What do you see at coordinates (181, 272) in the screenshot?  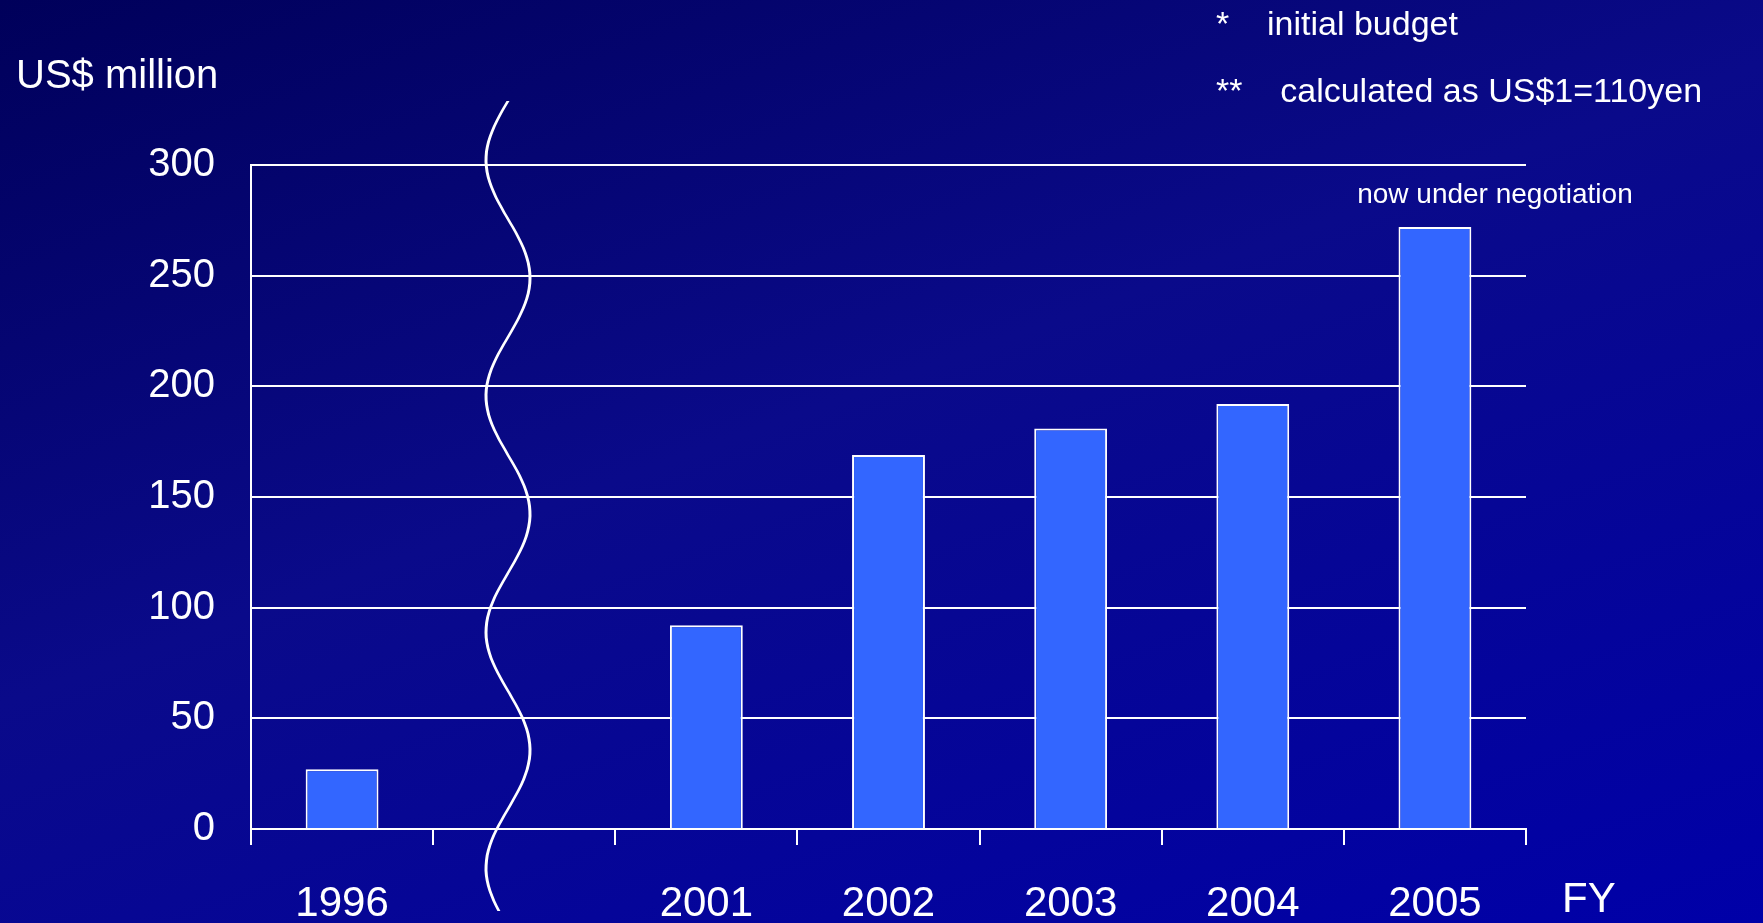 I see `y-tick-label: 250` at bounding box center [181, 272].